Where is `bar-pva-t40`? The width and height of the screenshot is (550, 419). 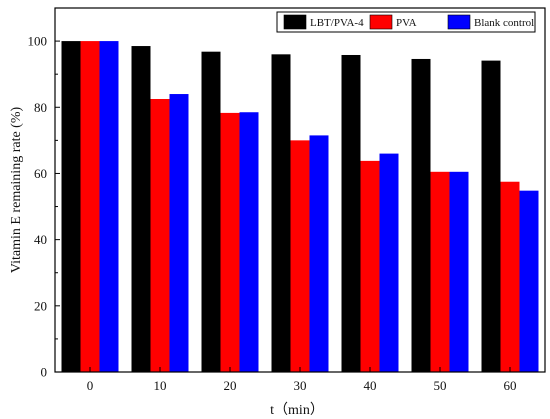 bar-pva-t40 is located at coordinates (370, 266).